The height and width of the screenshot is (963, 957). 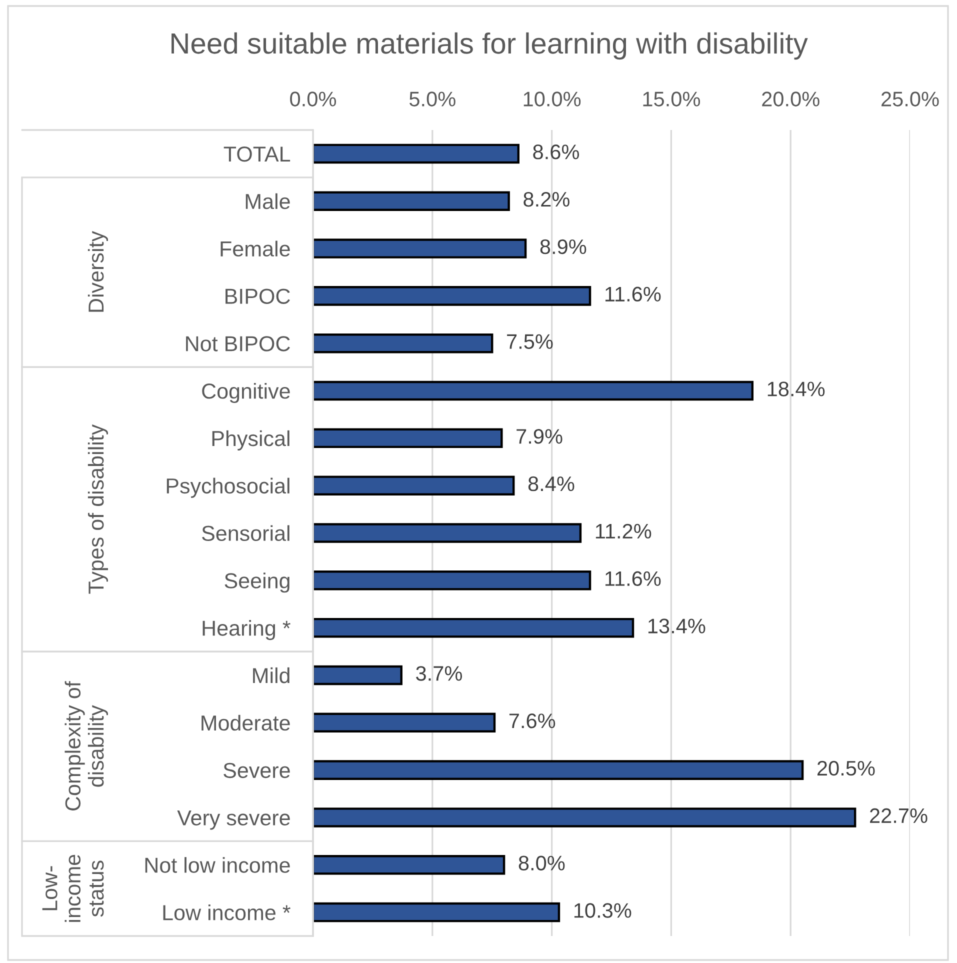 What do you see at coordinates (551, 484) in the screenshot?
I see `data-label: 8.4%` at bounding box center [551, 484].